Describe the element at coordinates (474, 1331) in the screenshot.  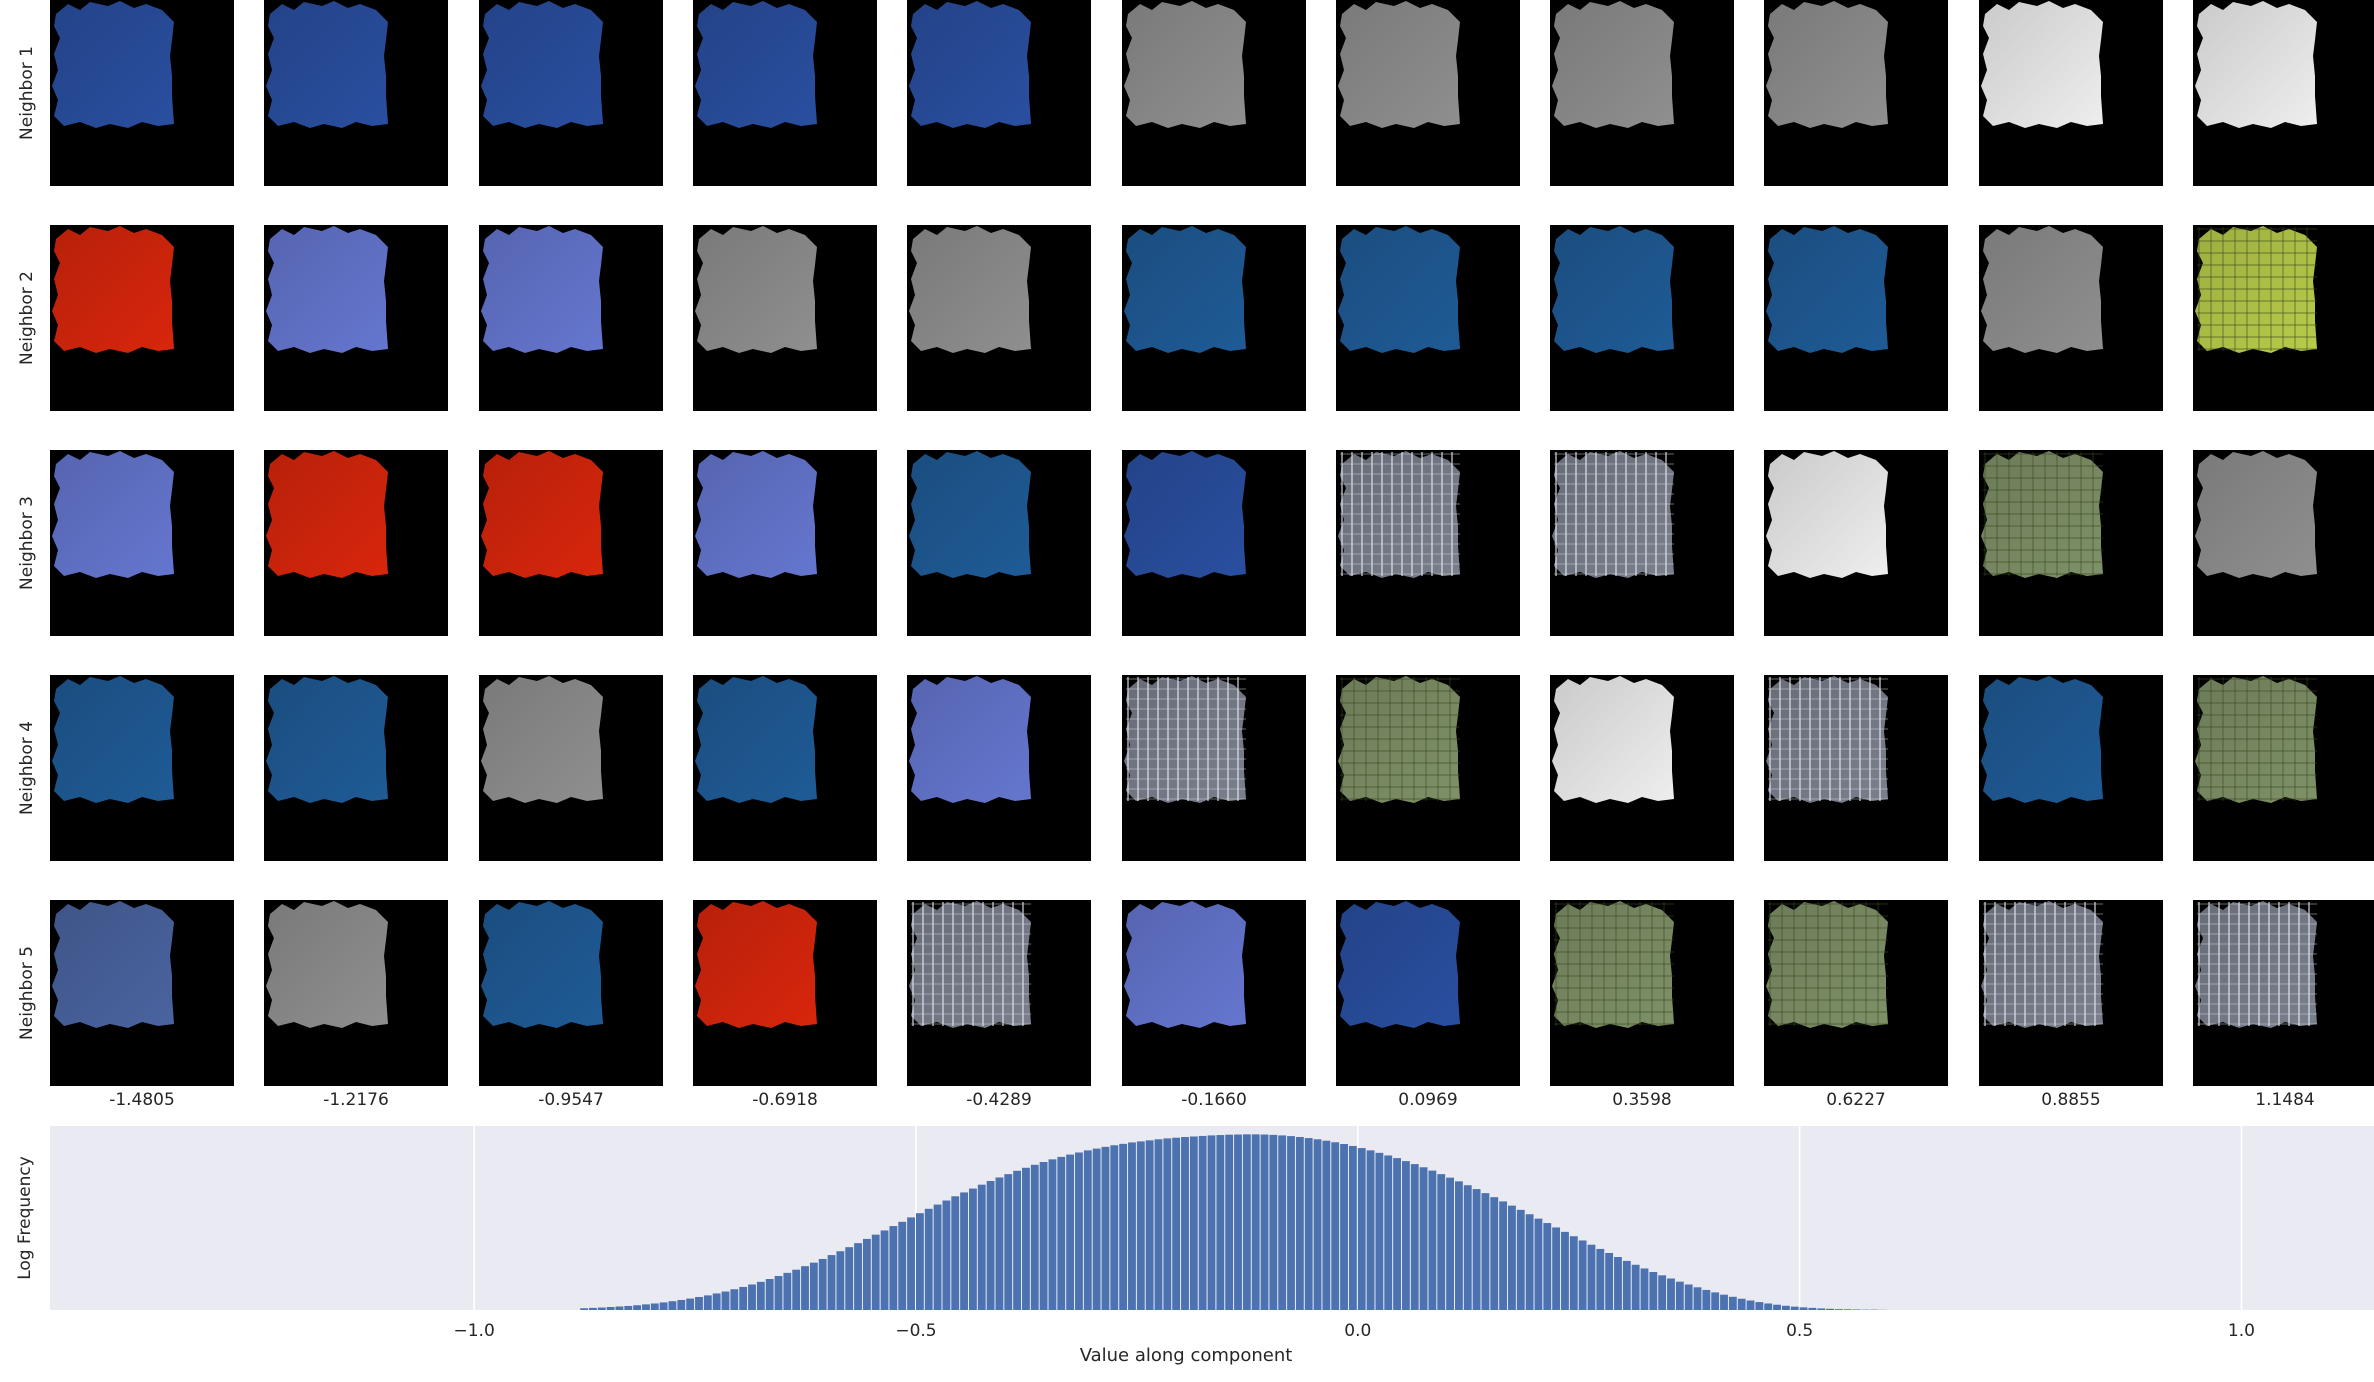
I see `x-tick-label: −1.0` at that location.